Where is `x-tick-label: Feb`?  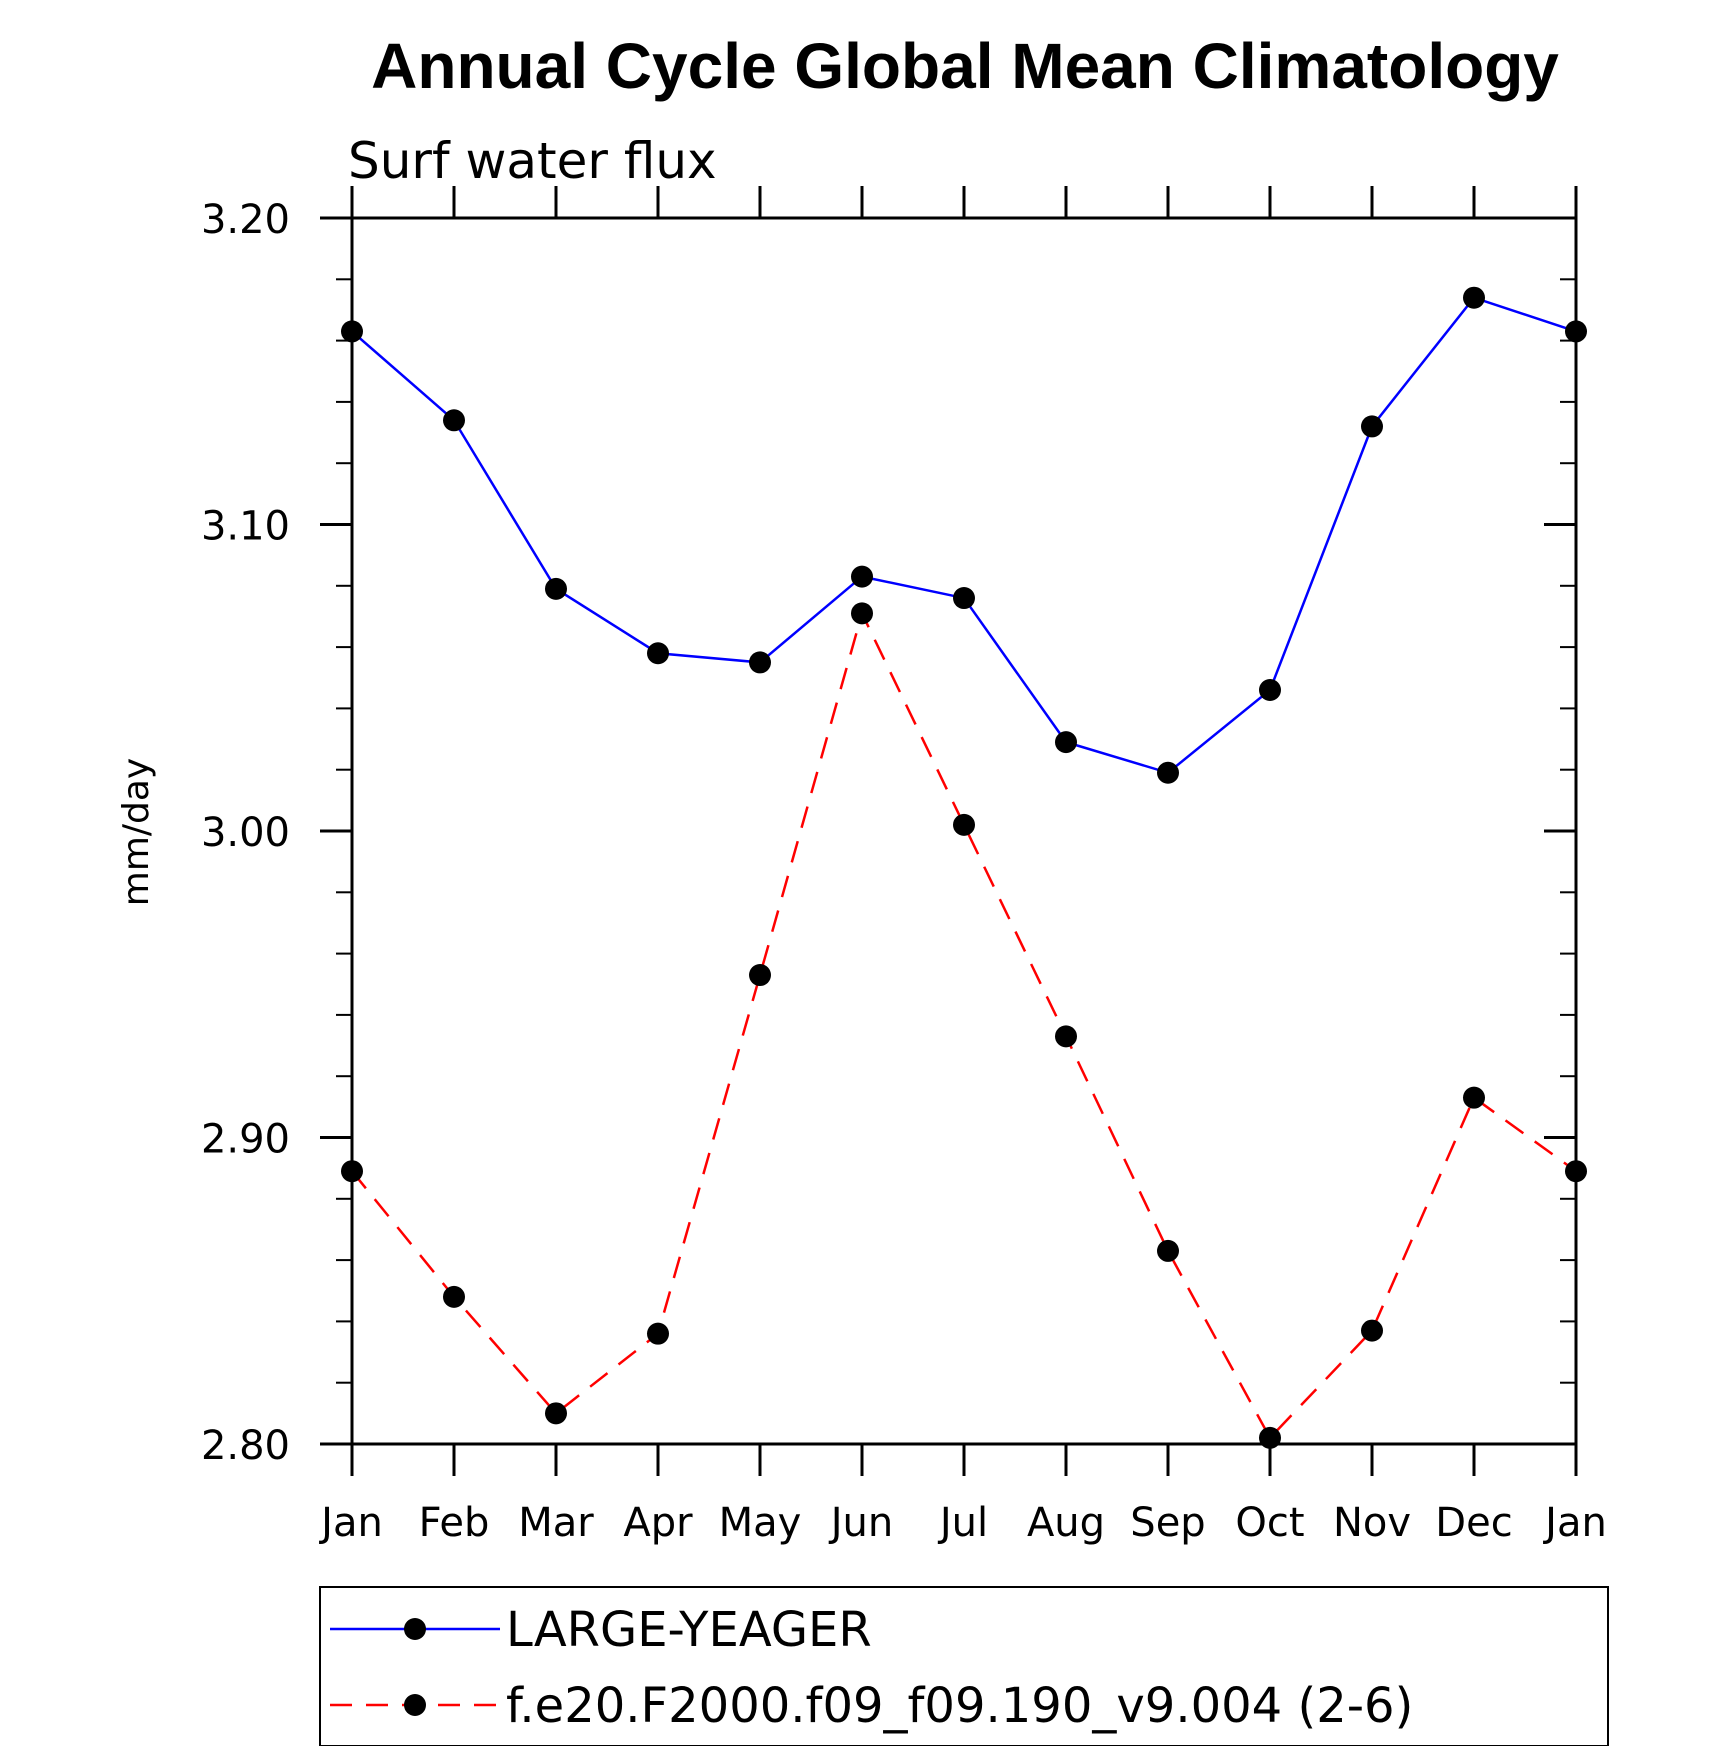
x-tick-label: Feb is located at coordinates (454, 1523).